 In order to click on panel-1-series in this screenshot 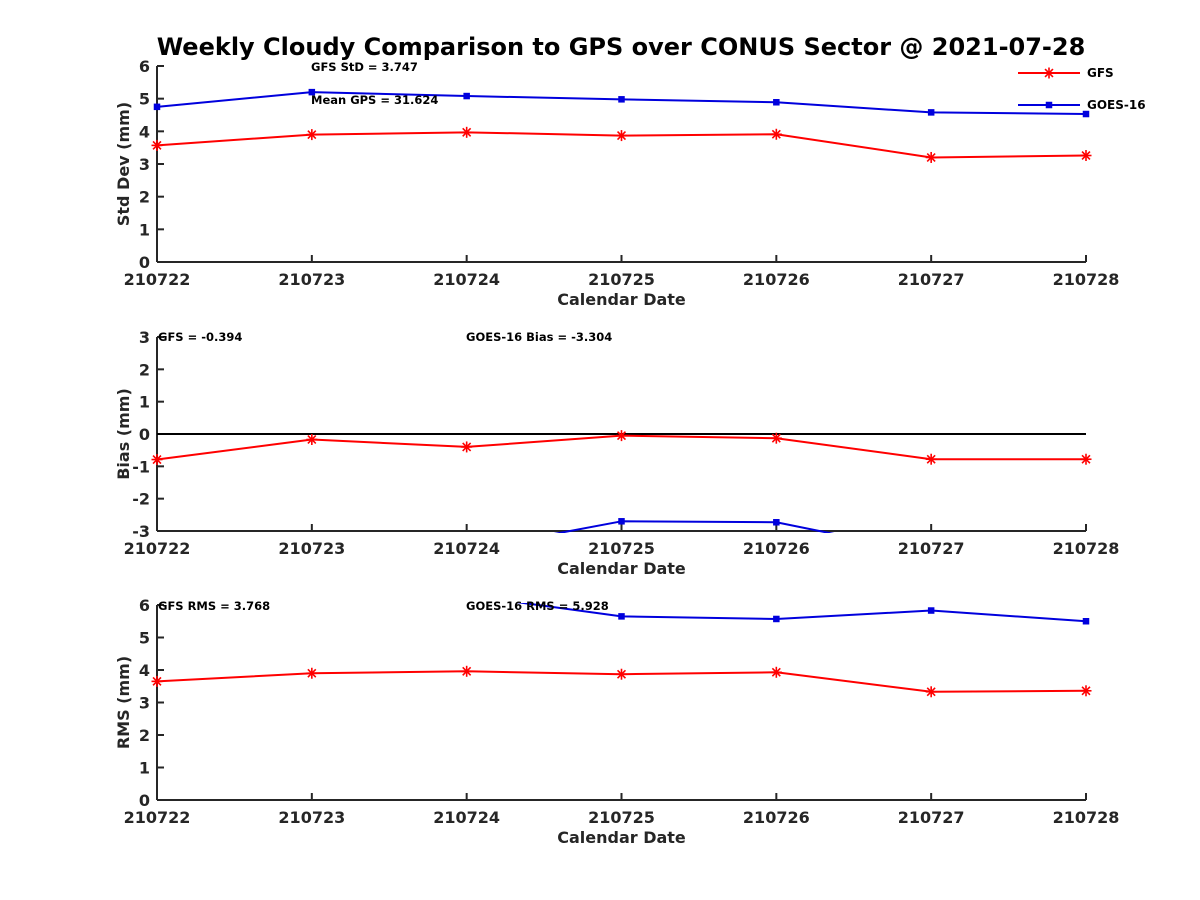, I will do `click(621, 125)`.